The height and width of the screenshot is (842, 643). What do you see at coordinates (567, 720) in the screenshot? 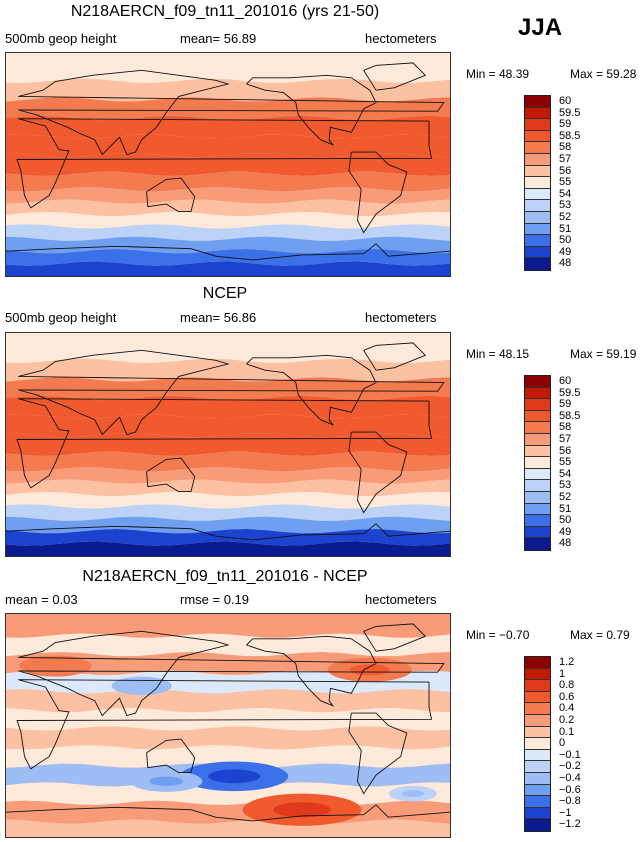
I see `colorbar-tick-label: 0.2` at bounding box center [567, 720].